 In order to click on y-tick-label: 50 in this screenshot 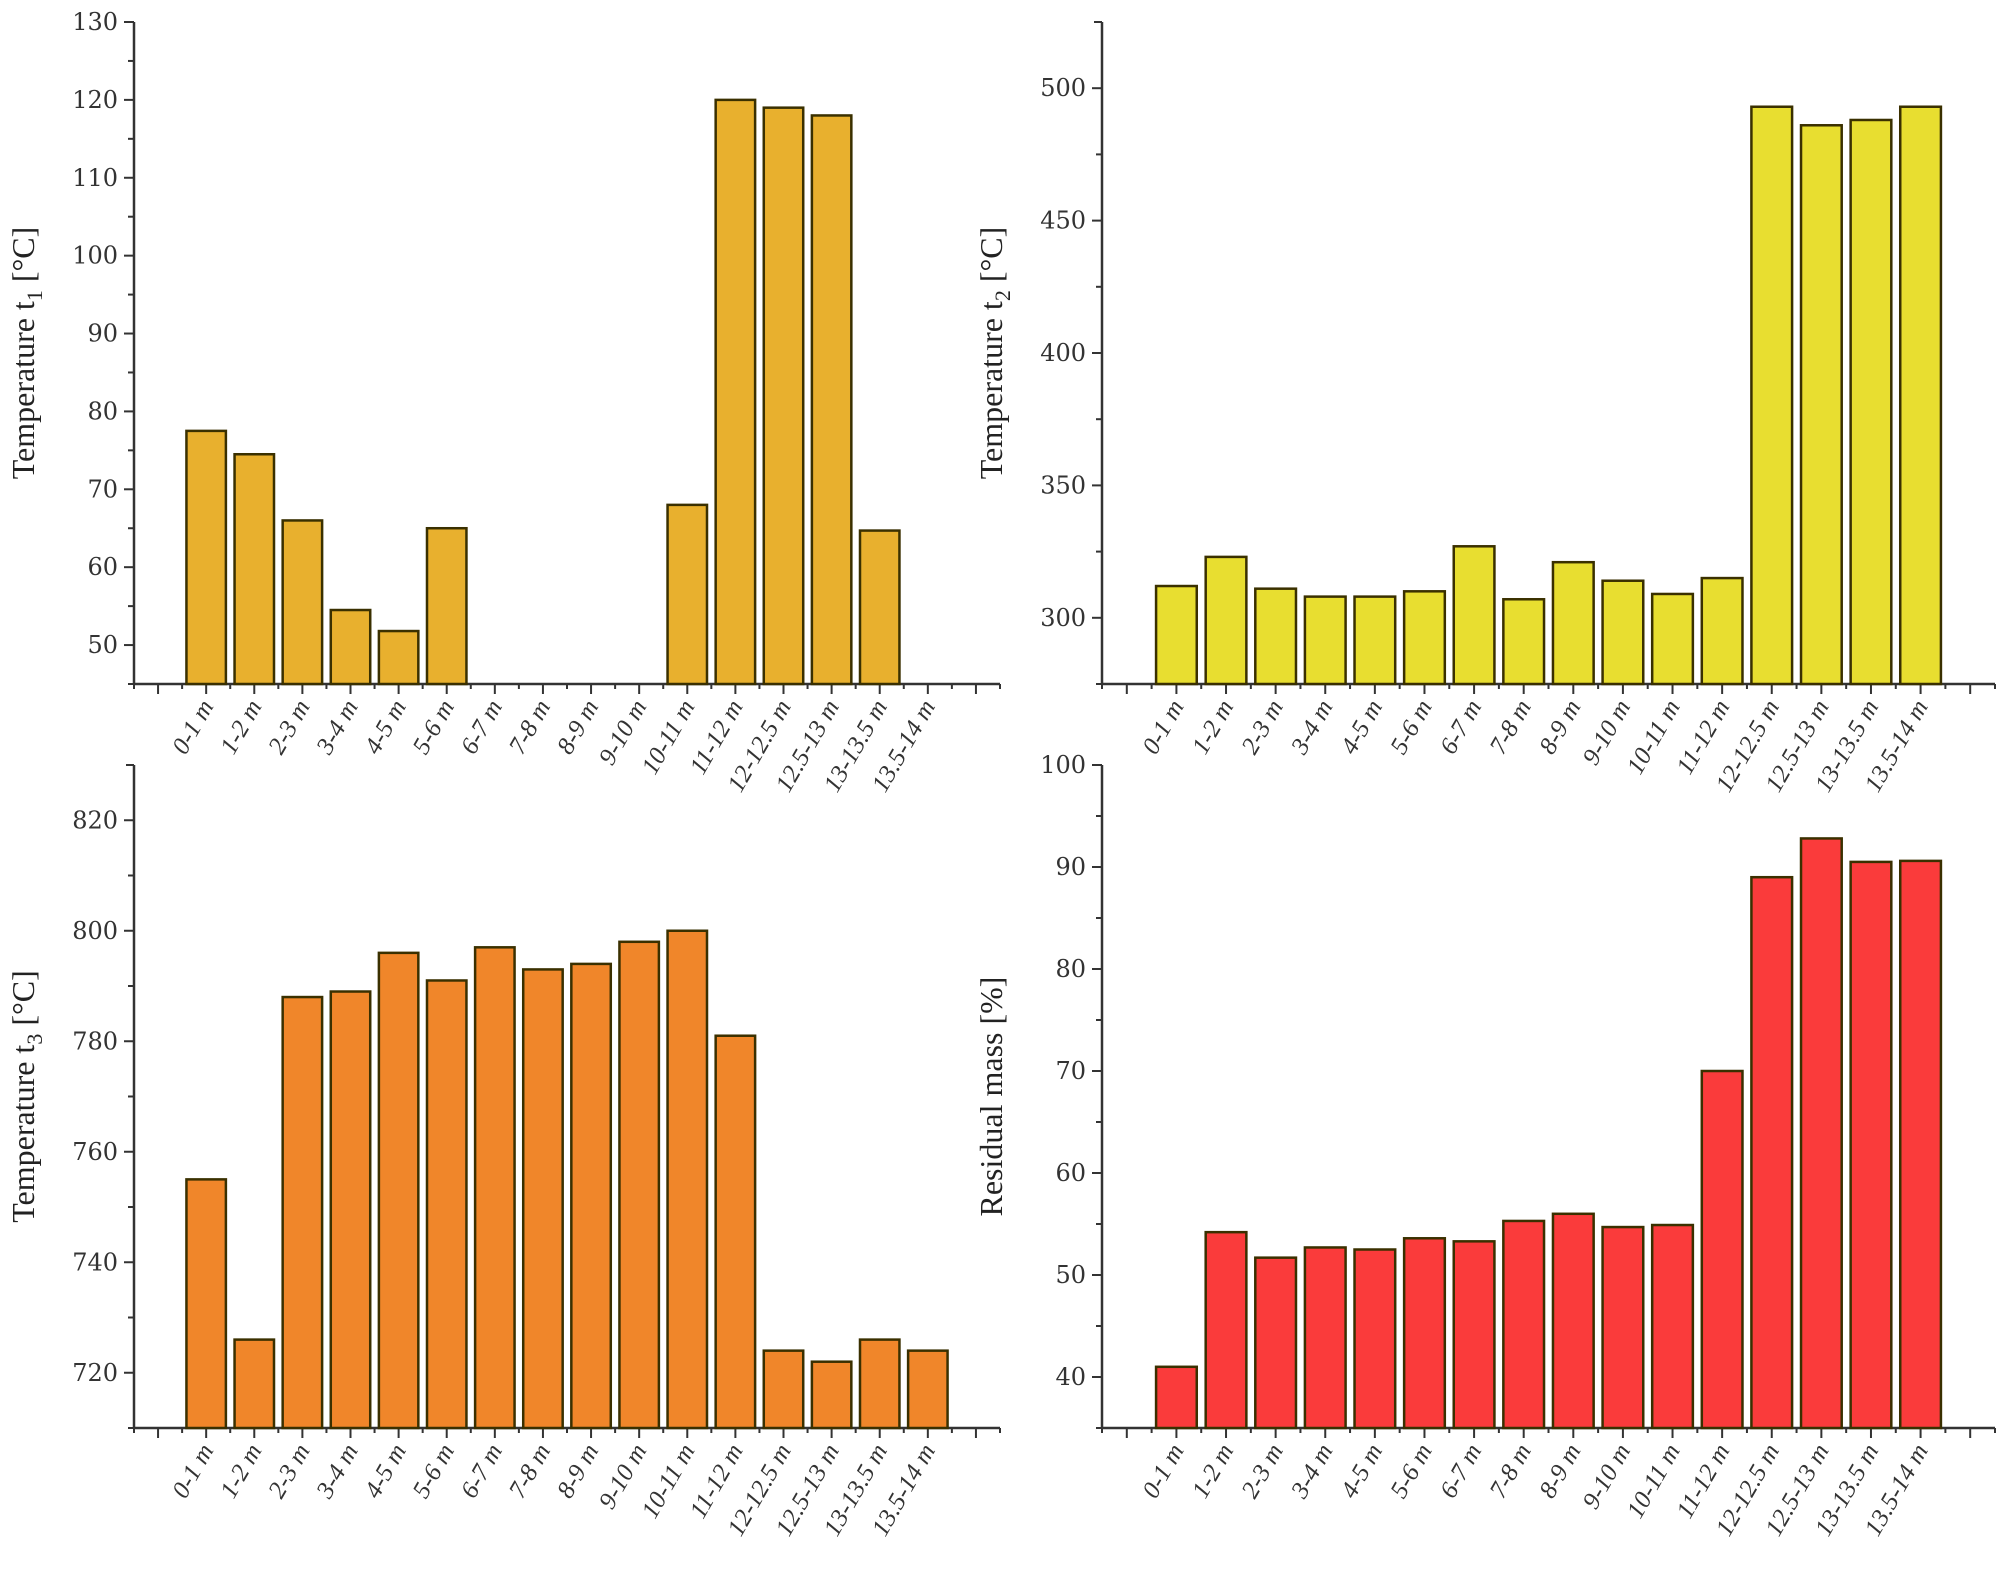, I will do `click(102, 645)`.